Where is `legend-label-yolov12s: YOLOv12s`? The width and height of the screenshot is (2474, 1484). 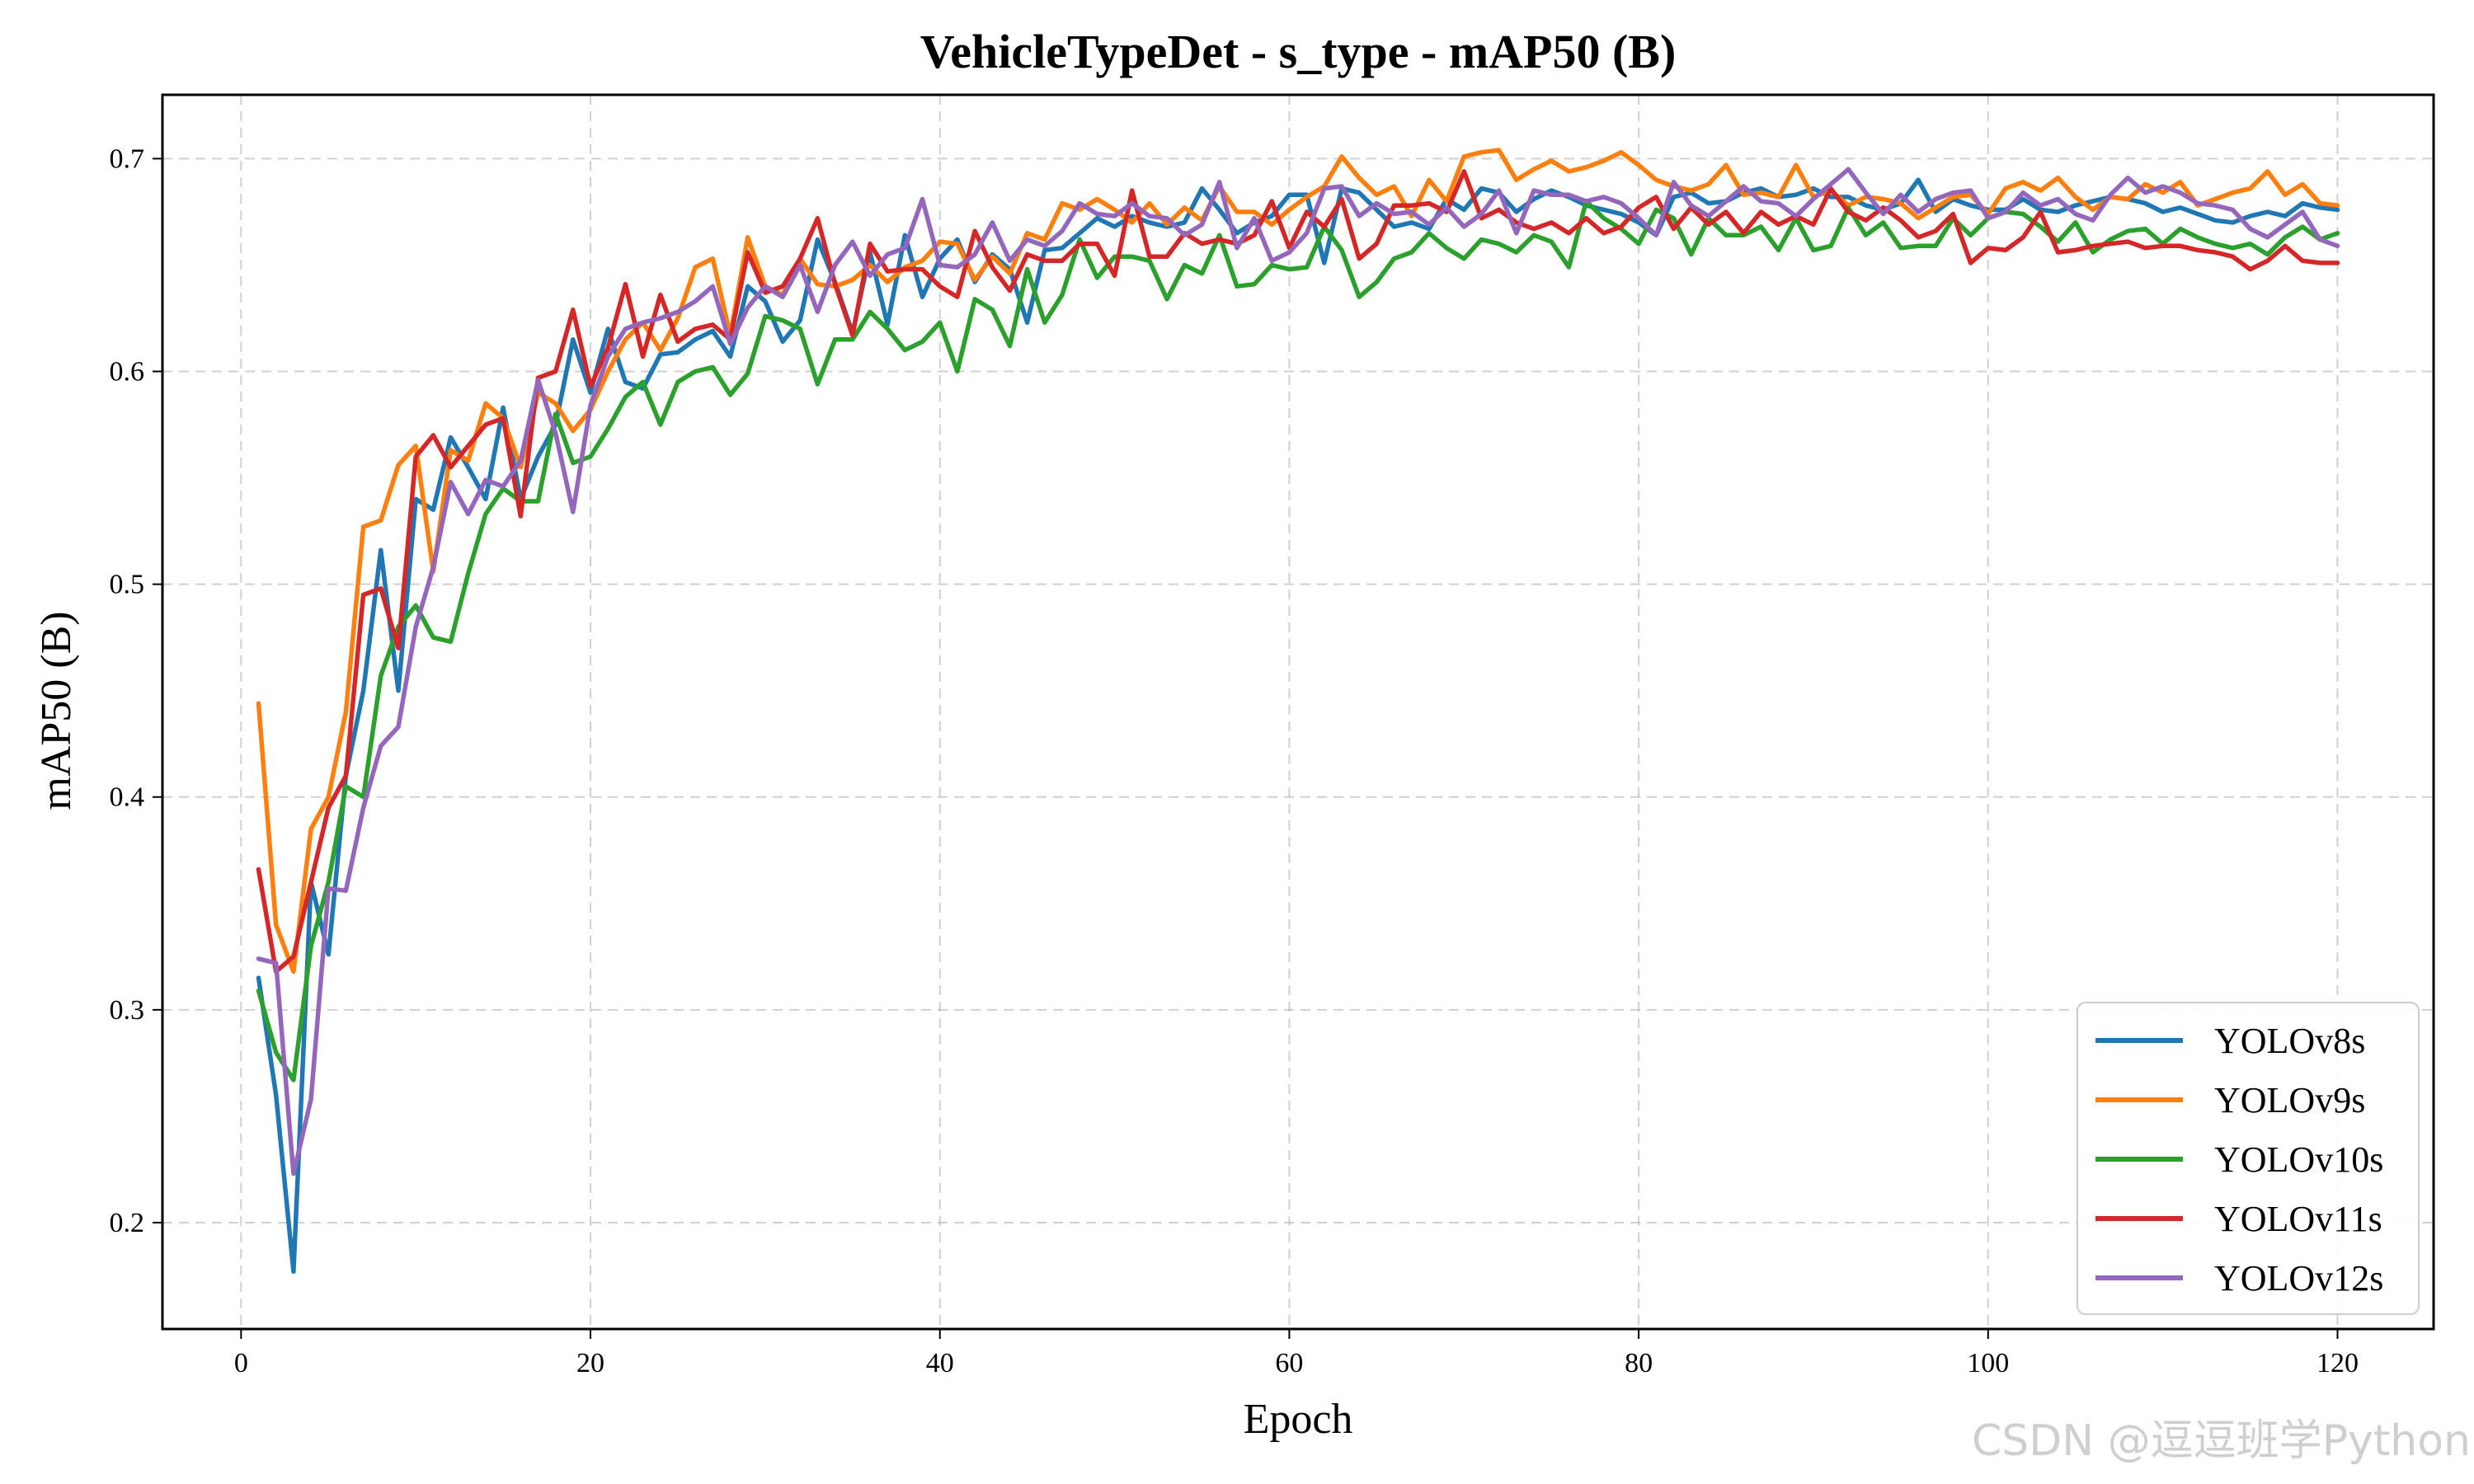 legend-label-yolov12s: YOLOv12s is located at coordinates (2298, 1278).